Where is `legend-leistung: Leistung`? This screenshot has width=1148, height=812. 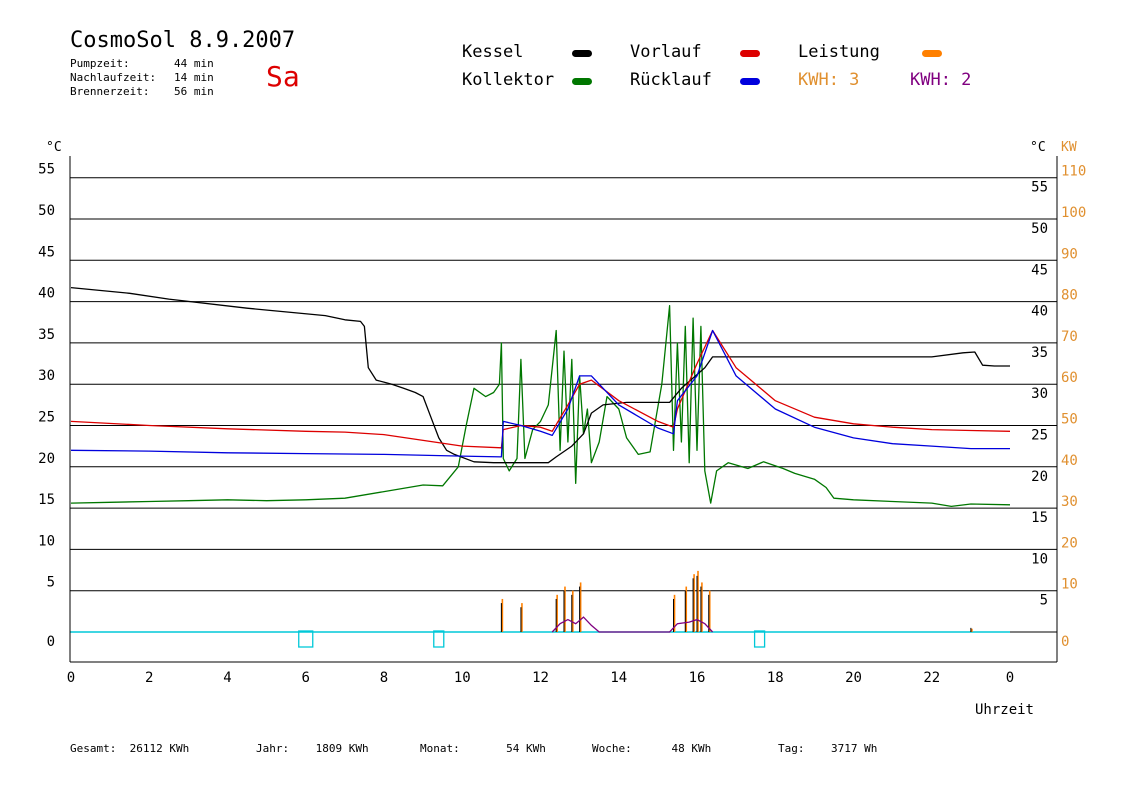 legend-leistung: Leistung is located at coordinates (839, 52).